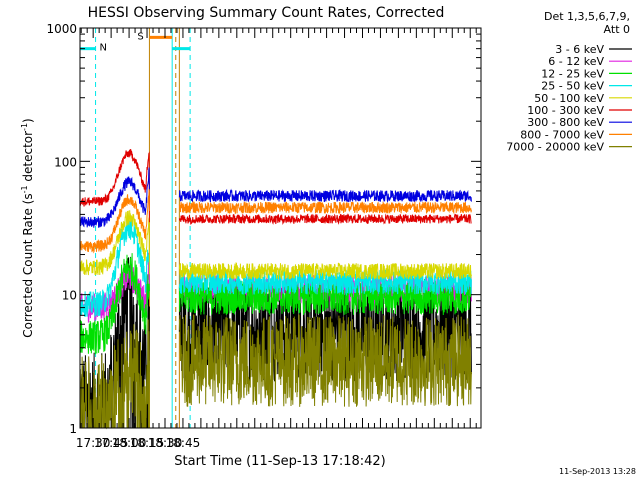 This screenshot has width=640, height=480. Describe the element at coordinates (103, 48) in the screenshot. I see `night-label: N` at that location.